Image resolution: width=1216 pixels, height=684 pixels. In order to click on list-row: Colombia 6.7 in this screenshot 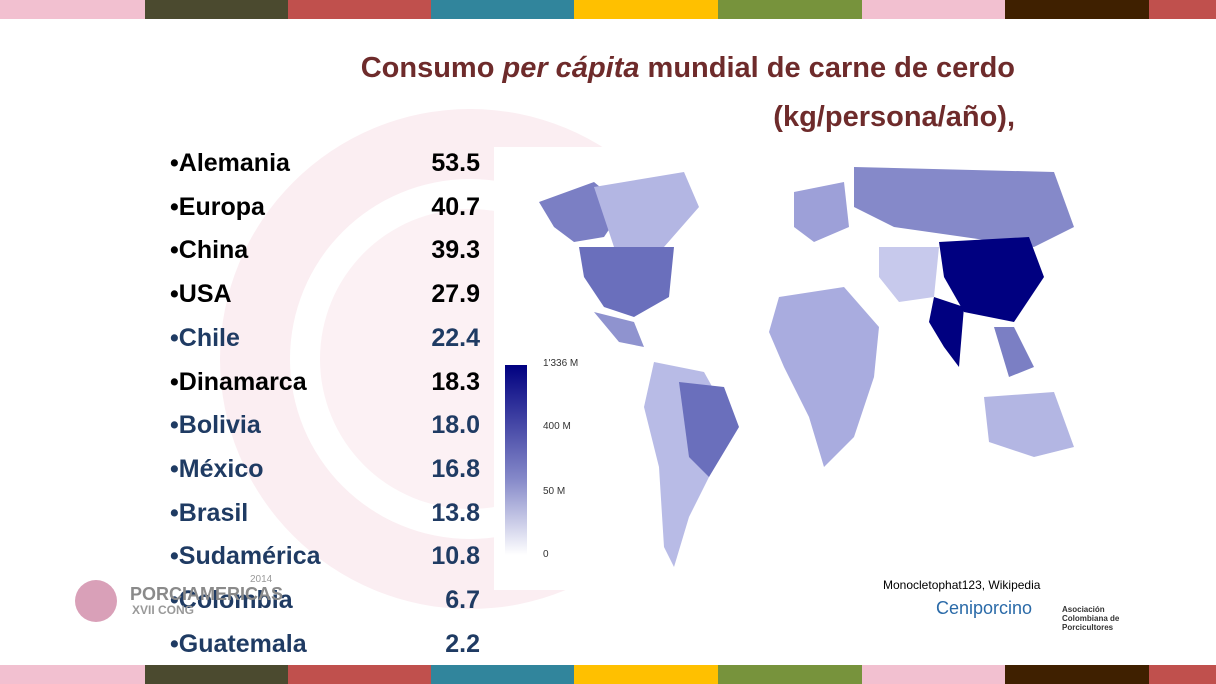, I will do `click(325, 600)`.